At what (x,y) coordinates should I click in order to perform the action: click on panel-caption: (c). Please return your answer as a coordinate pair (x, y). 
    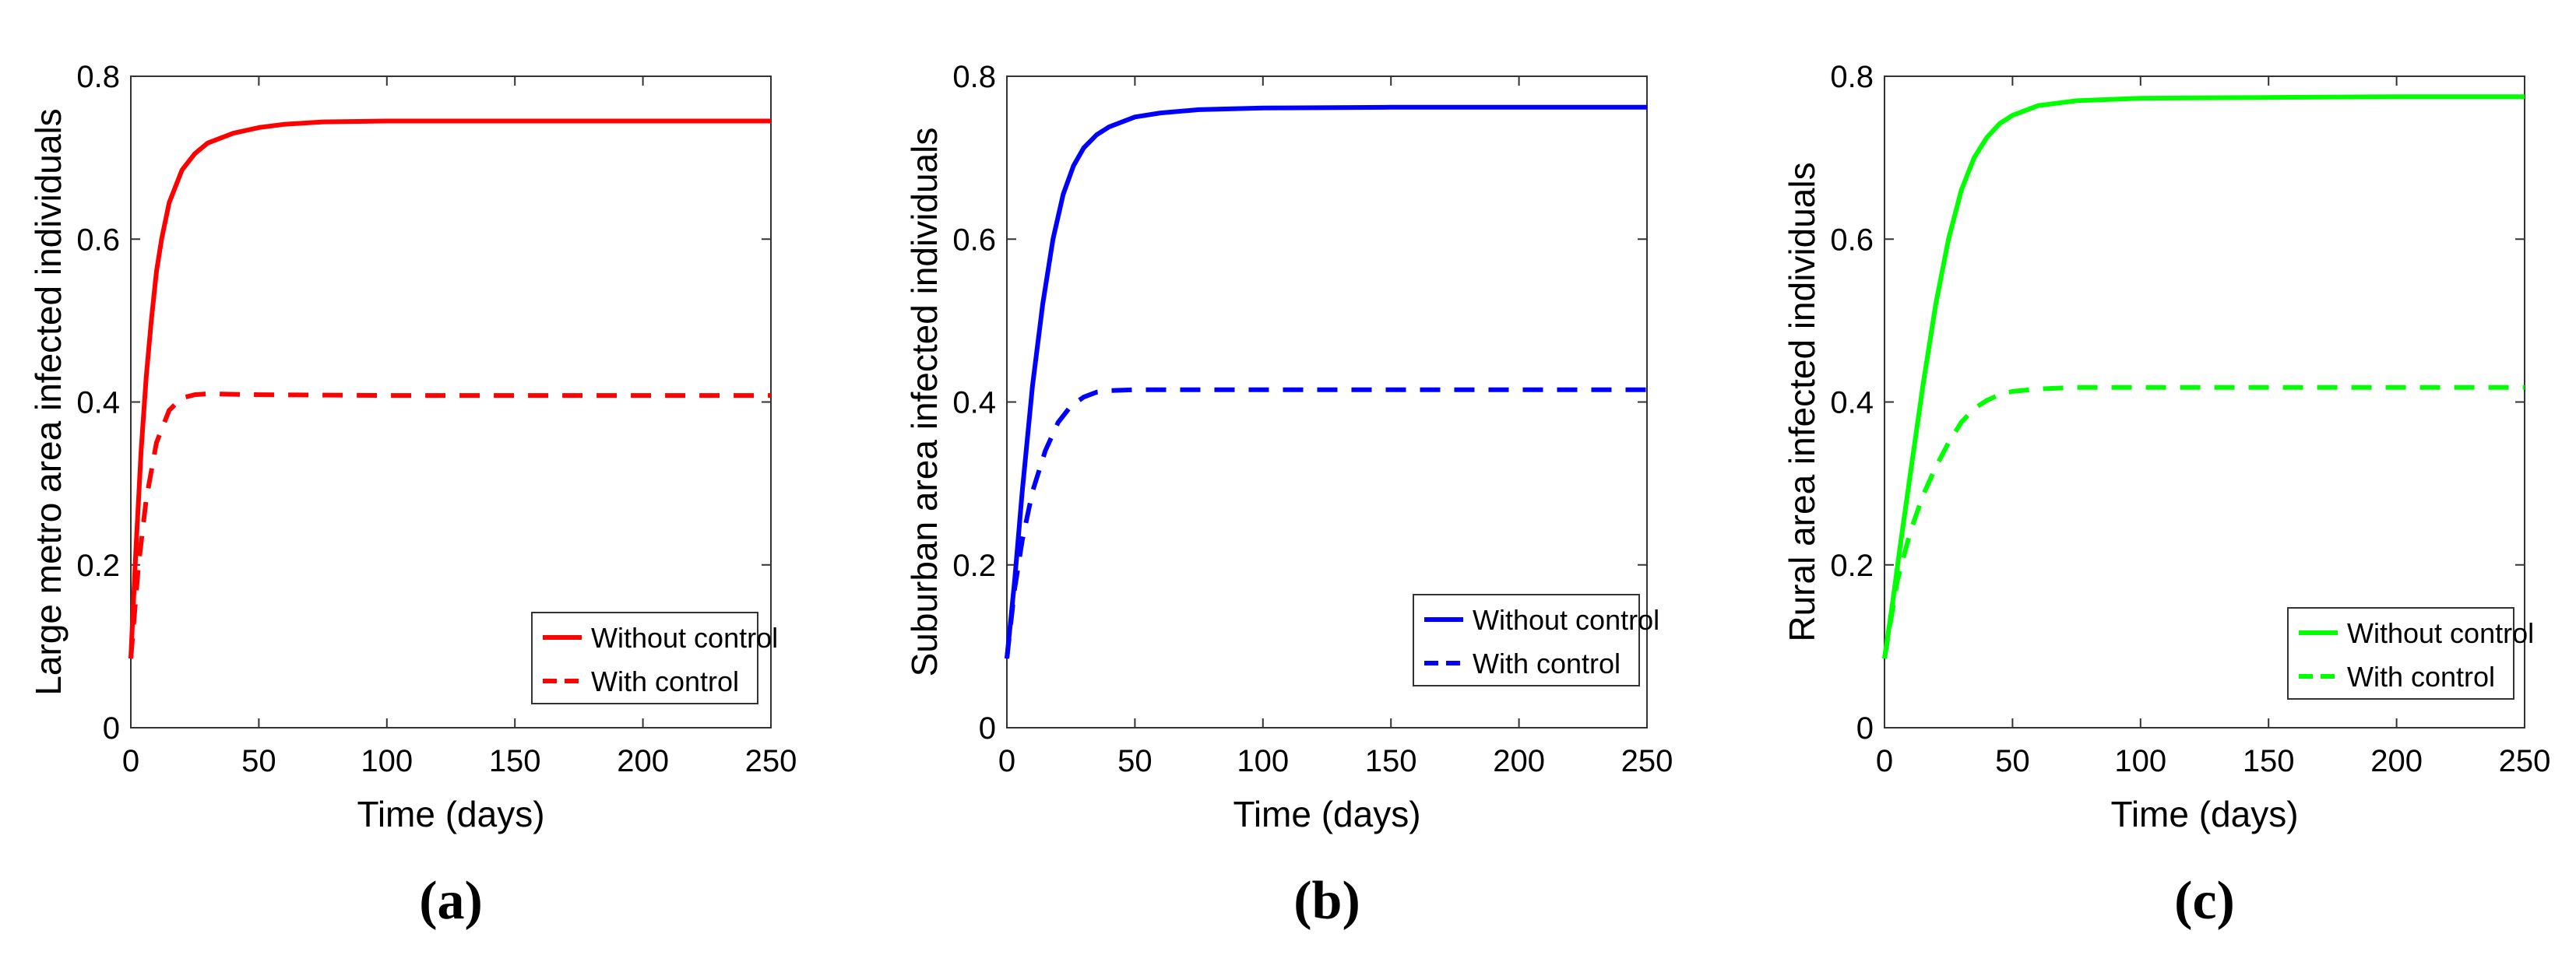
    Looking at the image, I should click on (2204, 901).